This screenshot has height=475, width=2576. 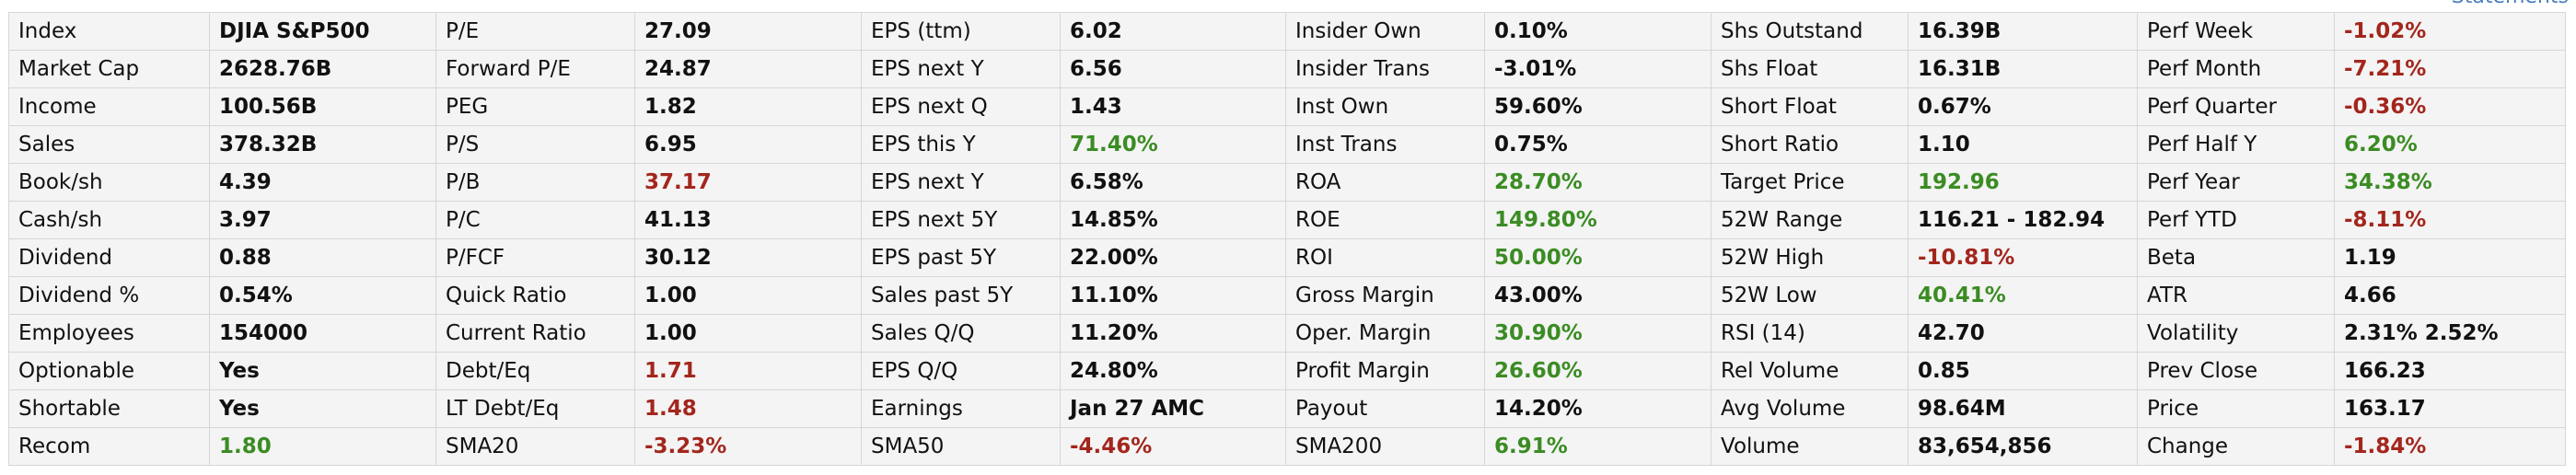 What do you see at coordinates (2236, 144) in the screenshot?
I see `metric-label: Perf Half Y` at bounding box center [2236, 144].